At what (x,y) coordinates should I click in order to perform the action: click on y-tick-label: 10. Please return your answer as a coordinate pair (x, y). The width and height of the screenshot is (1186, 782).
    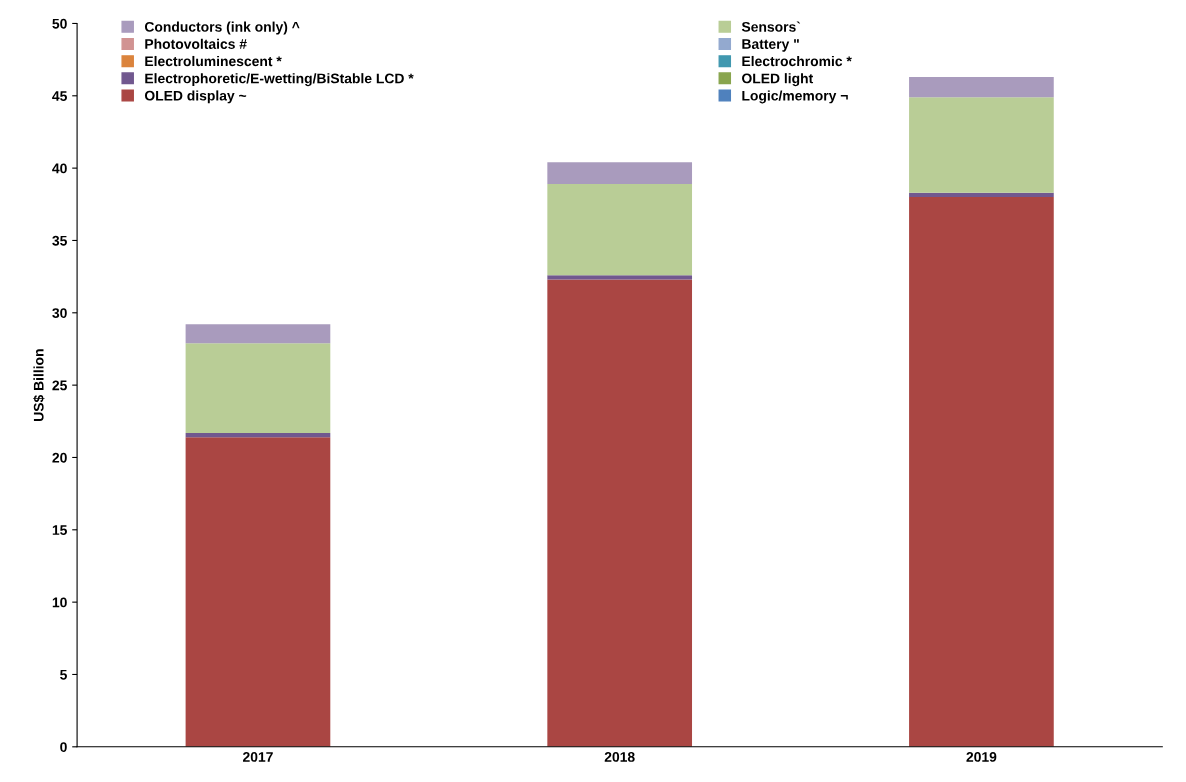
    Looking at the image, I should click on (59, 602).